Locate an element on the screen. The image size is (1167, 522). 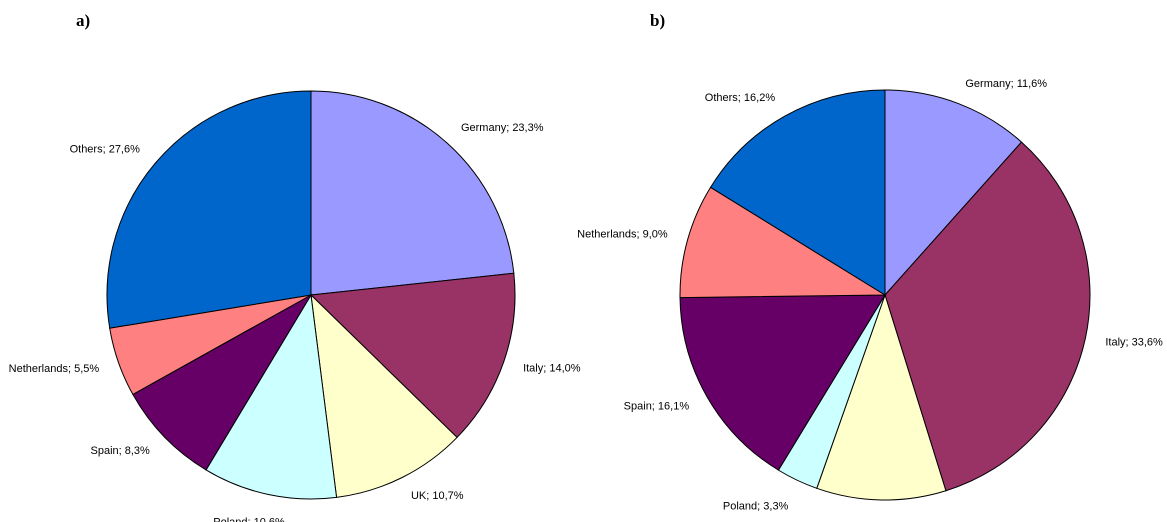
data-label: Spain; 8,3% is located at coordinates (121, 451).